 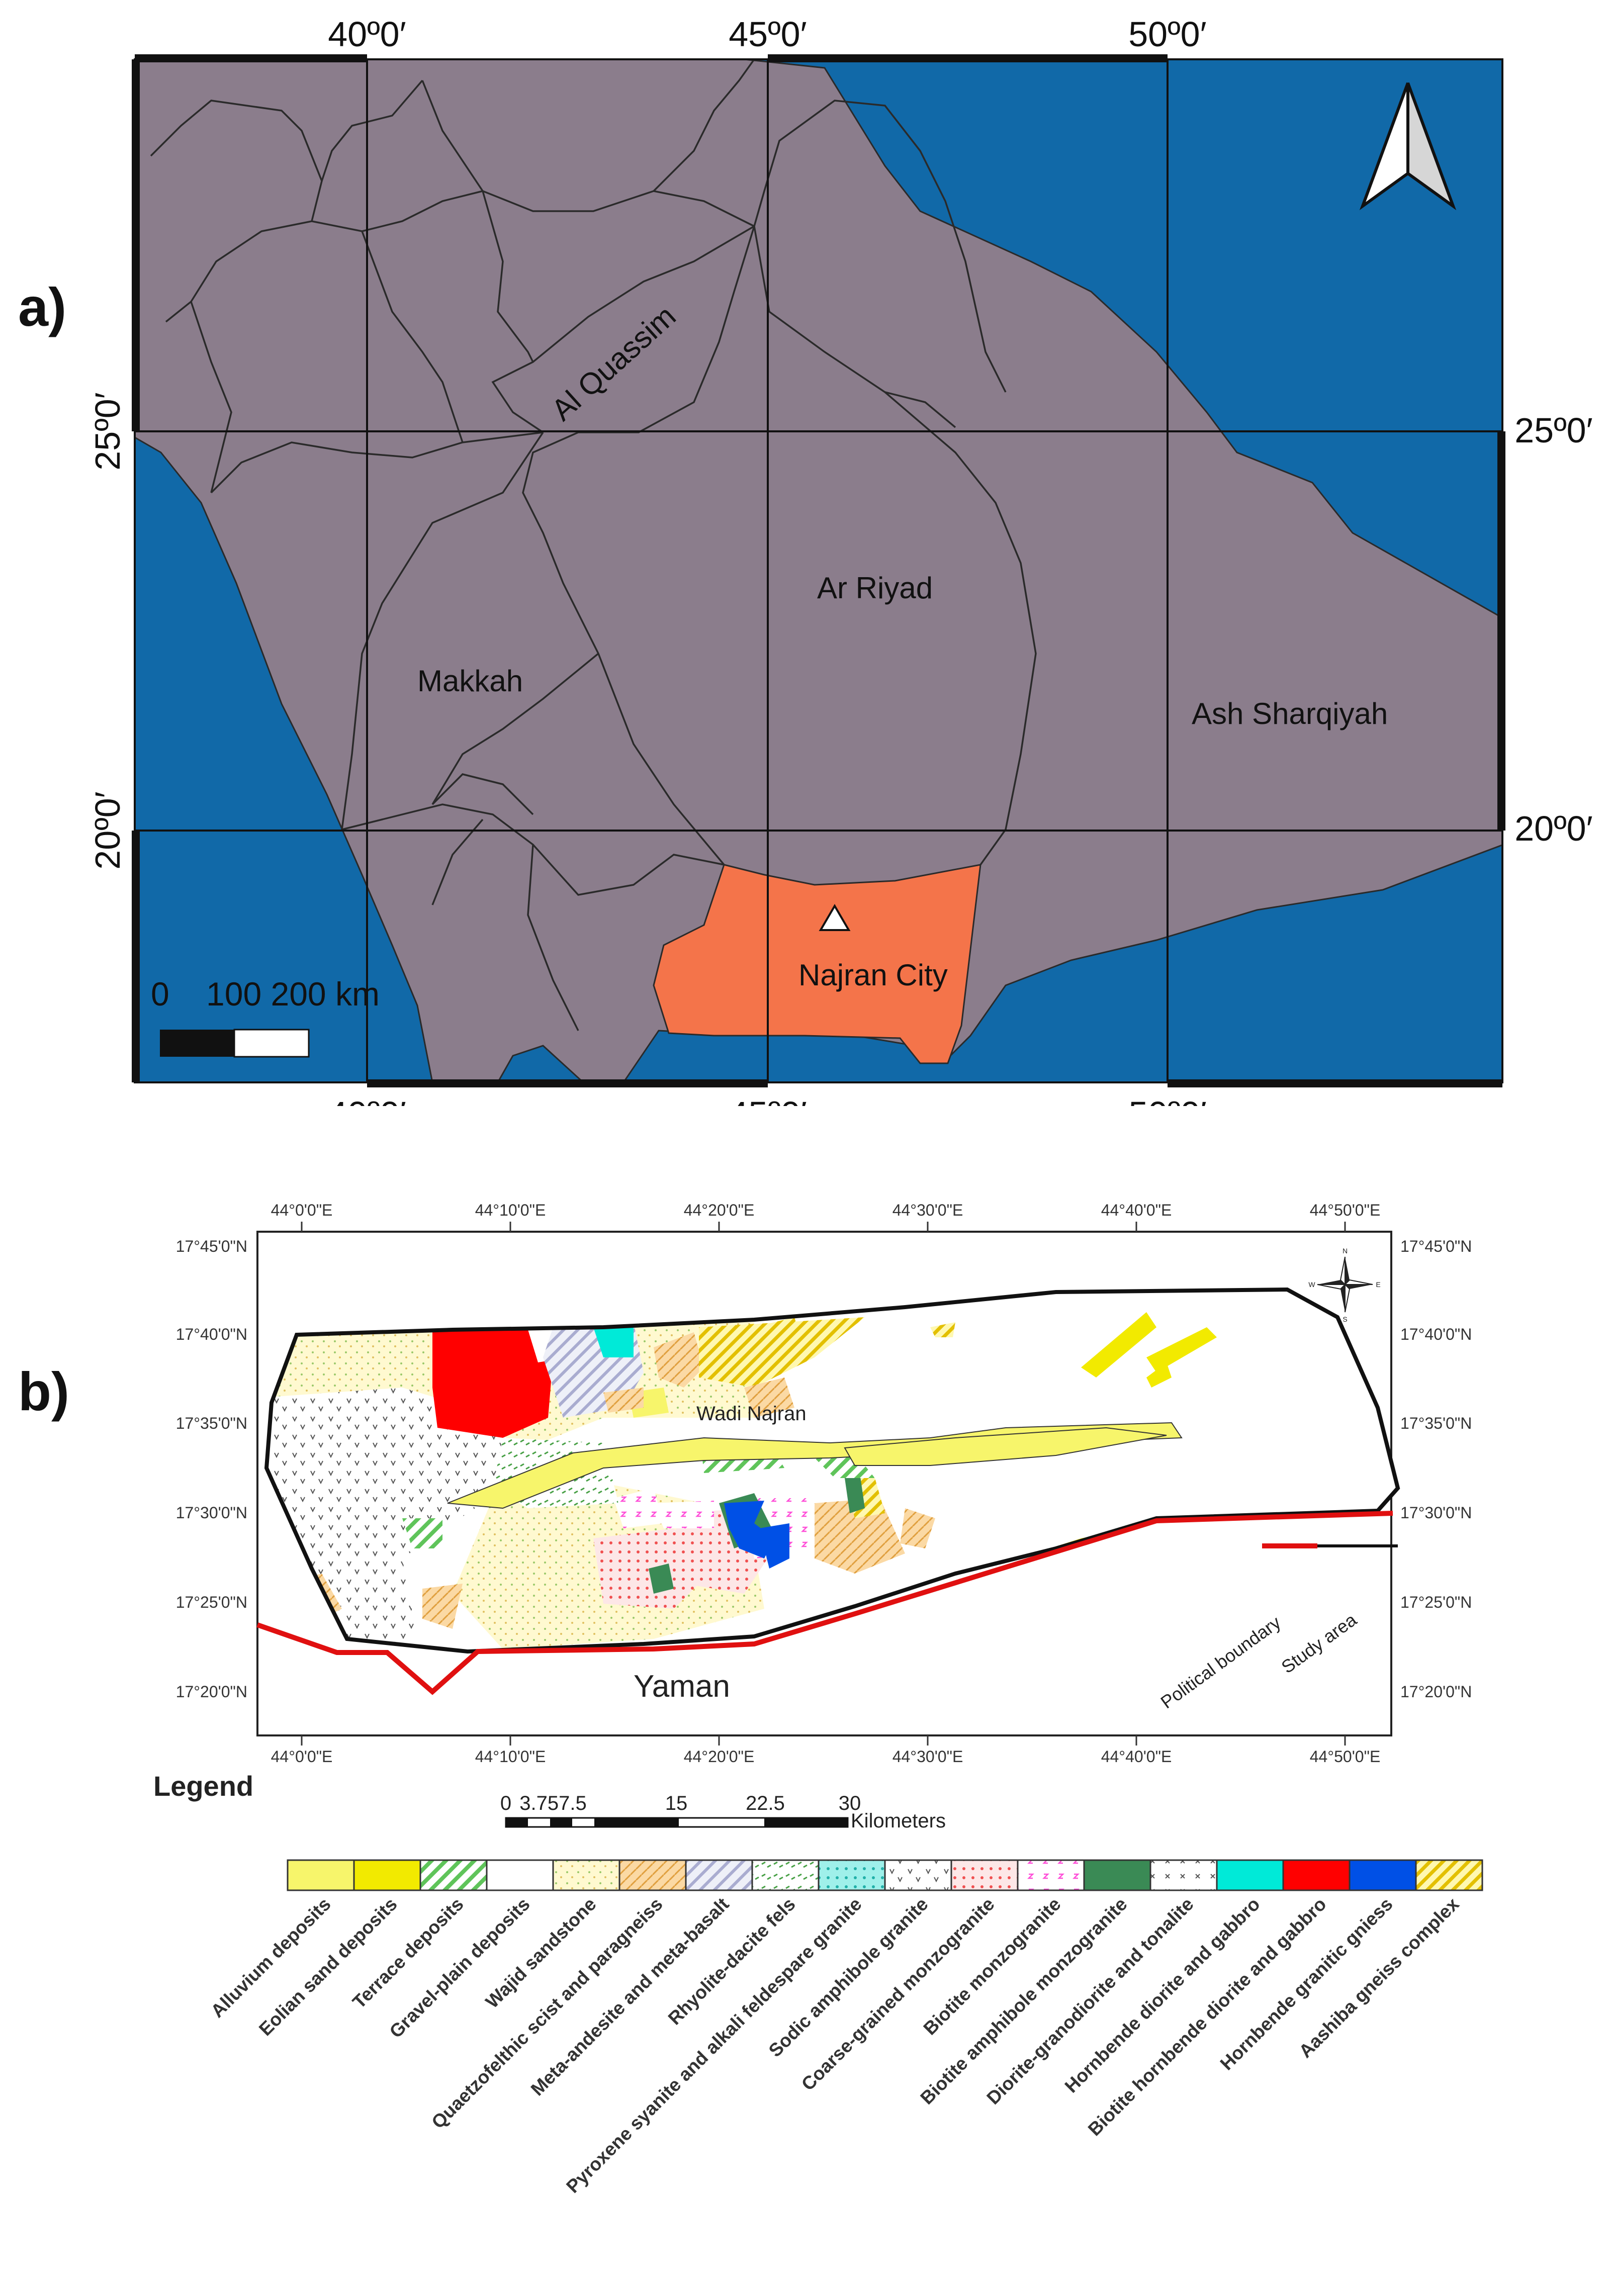 What do you see at coordinates (470, 681) in the screenshot?
I see `region-label-makkah: Makkah` at bounding box center [470, 681].